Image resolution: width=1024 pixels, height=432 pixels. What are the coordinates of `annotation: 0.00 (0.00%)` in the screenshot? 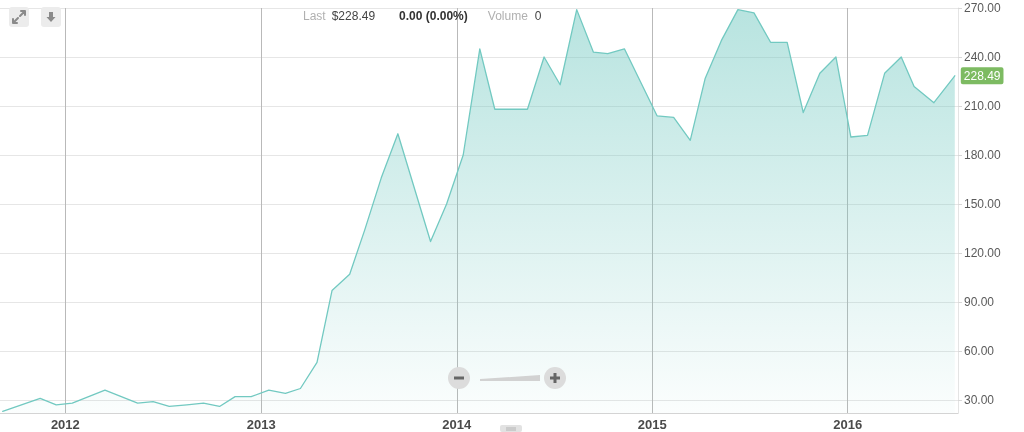 It's located at (433, 16).